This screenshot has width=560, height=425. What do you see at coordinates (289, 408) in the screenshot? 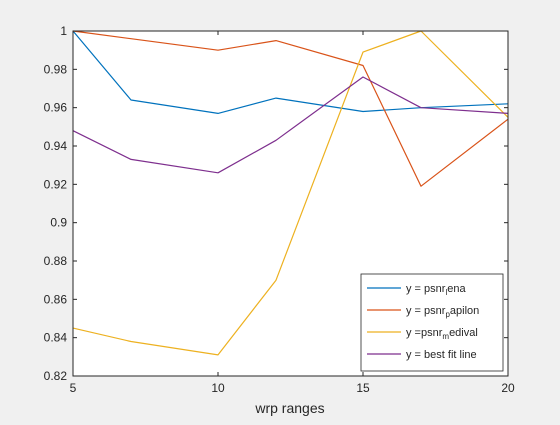
I see `x-axis-label: wrp ranges` at bounding box center [289, 408].